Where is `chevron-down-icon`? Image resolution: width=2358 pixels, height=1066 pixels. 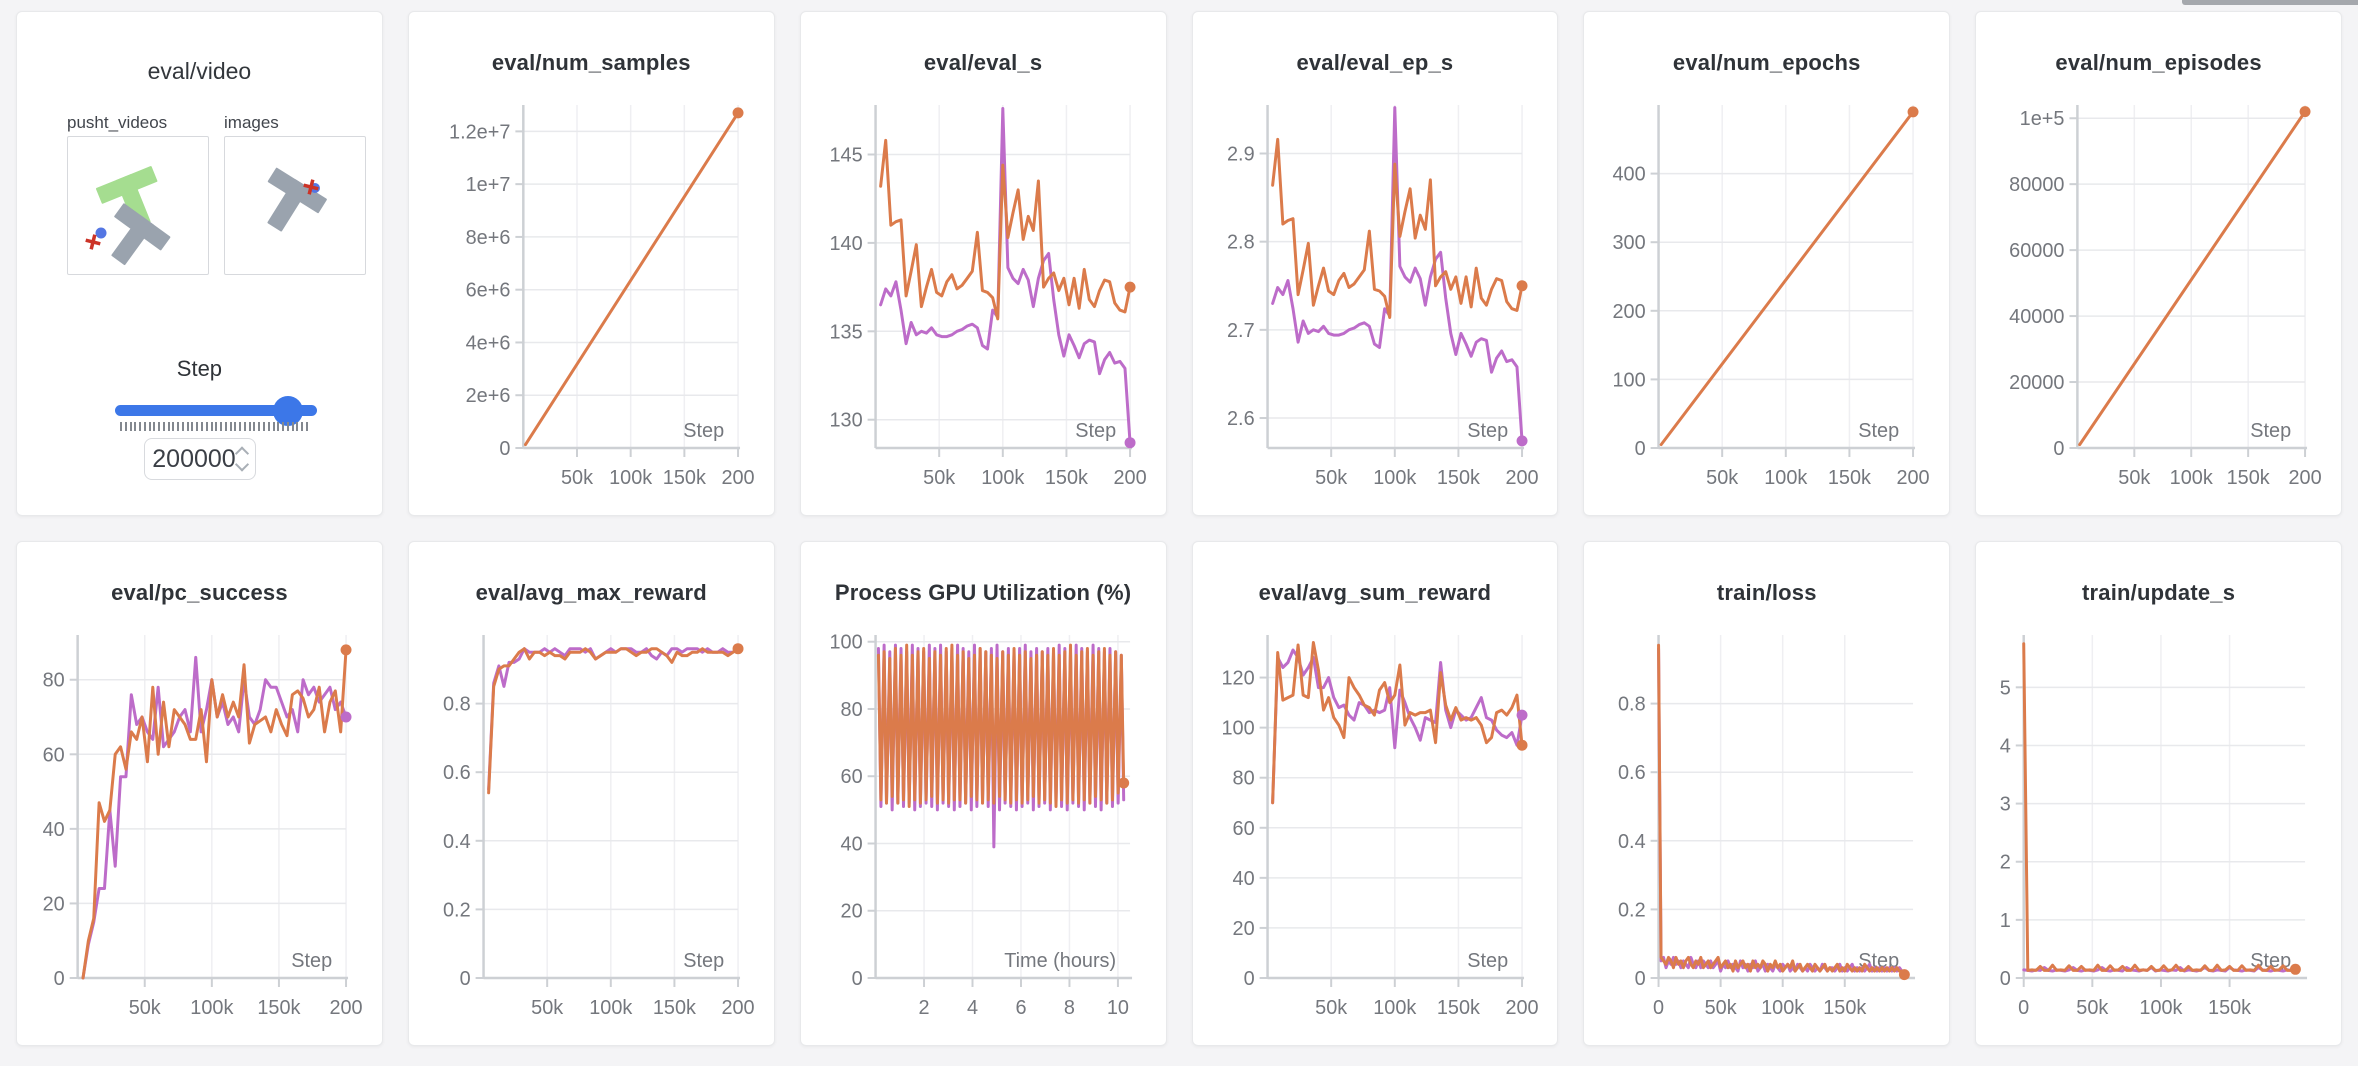
chevron-down-icon is located at coordinates (242, 464).